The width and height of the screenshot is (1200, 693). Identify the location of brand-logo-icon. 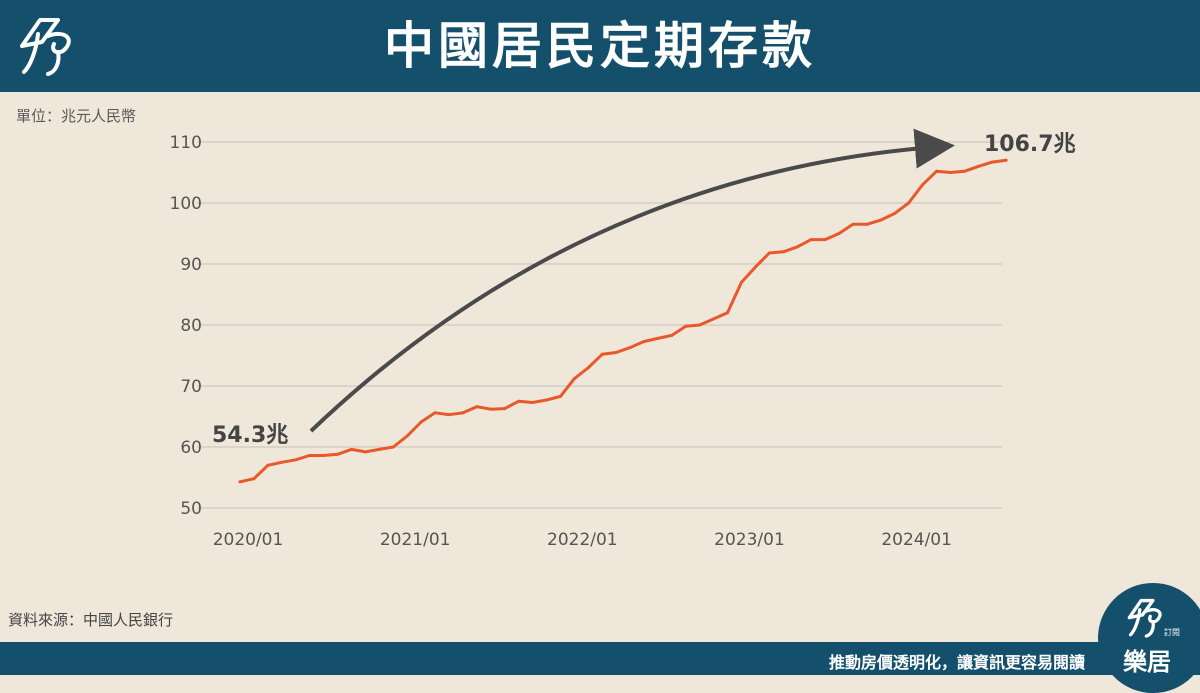
(45, 47).